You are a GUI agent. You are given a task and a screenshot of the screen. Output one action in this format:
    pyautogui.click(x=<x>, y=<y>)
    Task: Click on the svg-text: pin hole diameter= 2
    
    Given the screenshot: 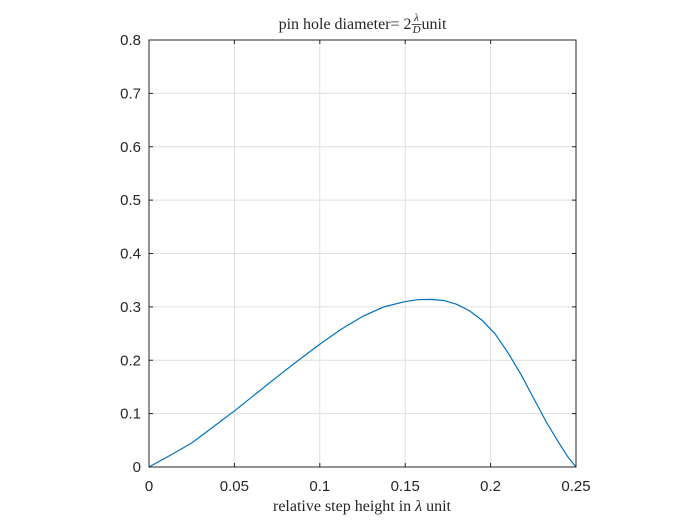 What is the action you would take?
    pyautogui.click(x=345, y=24)
    